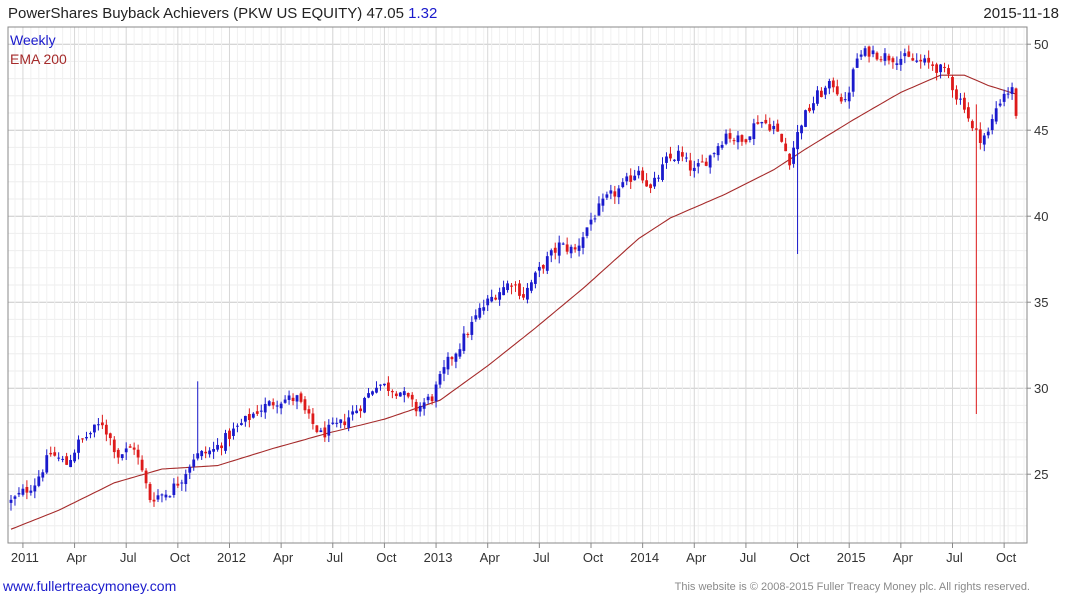  What do you see at coordinates (385, 13) in the screenshot?
I see `last-price: 47.05` at bounding box center [385, 13].